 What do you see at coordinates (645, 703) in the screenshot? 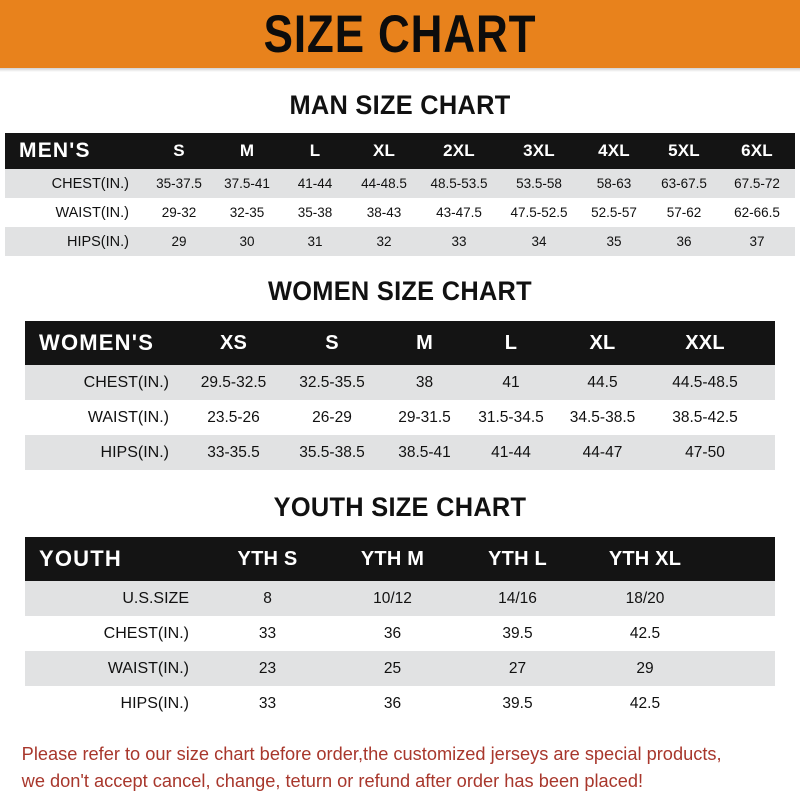
I see `youth-cell-3-3: 42.5` at bounding box center [645, 703].